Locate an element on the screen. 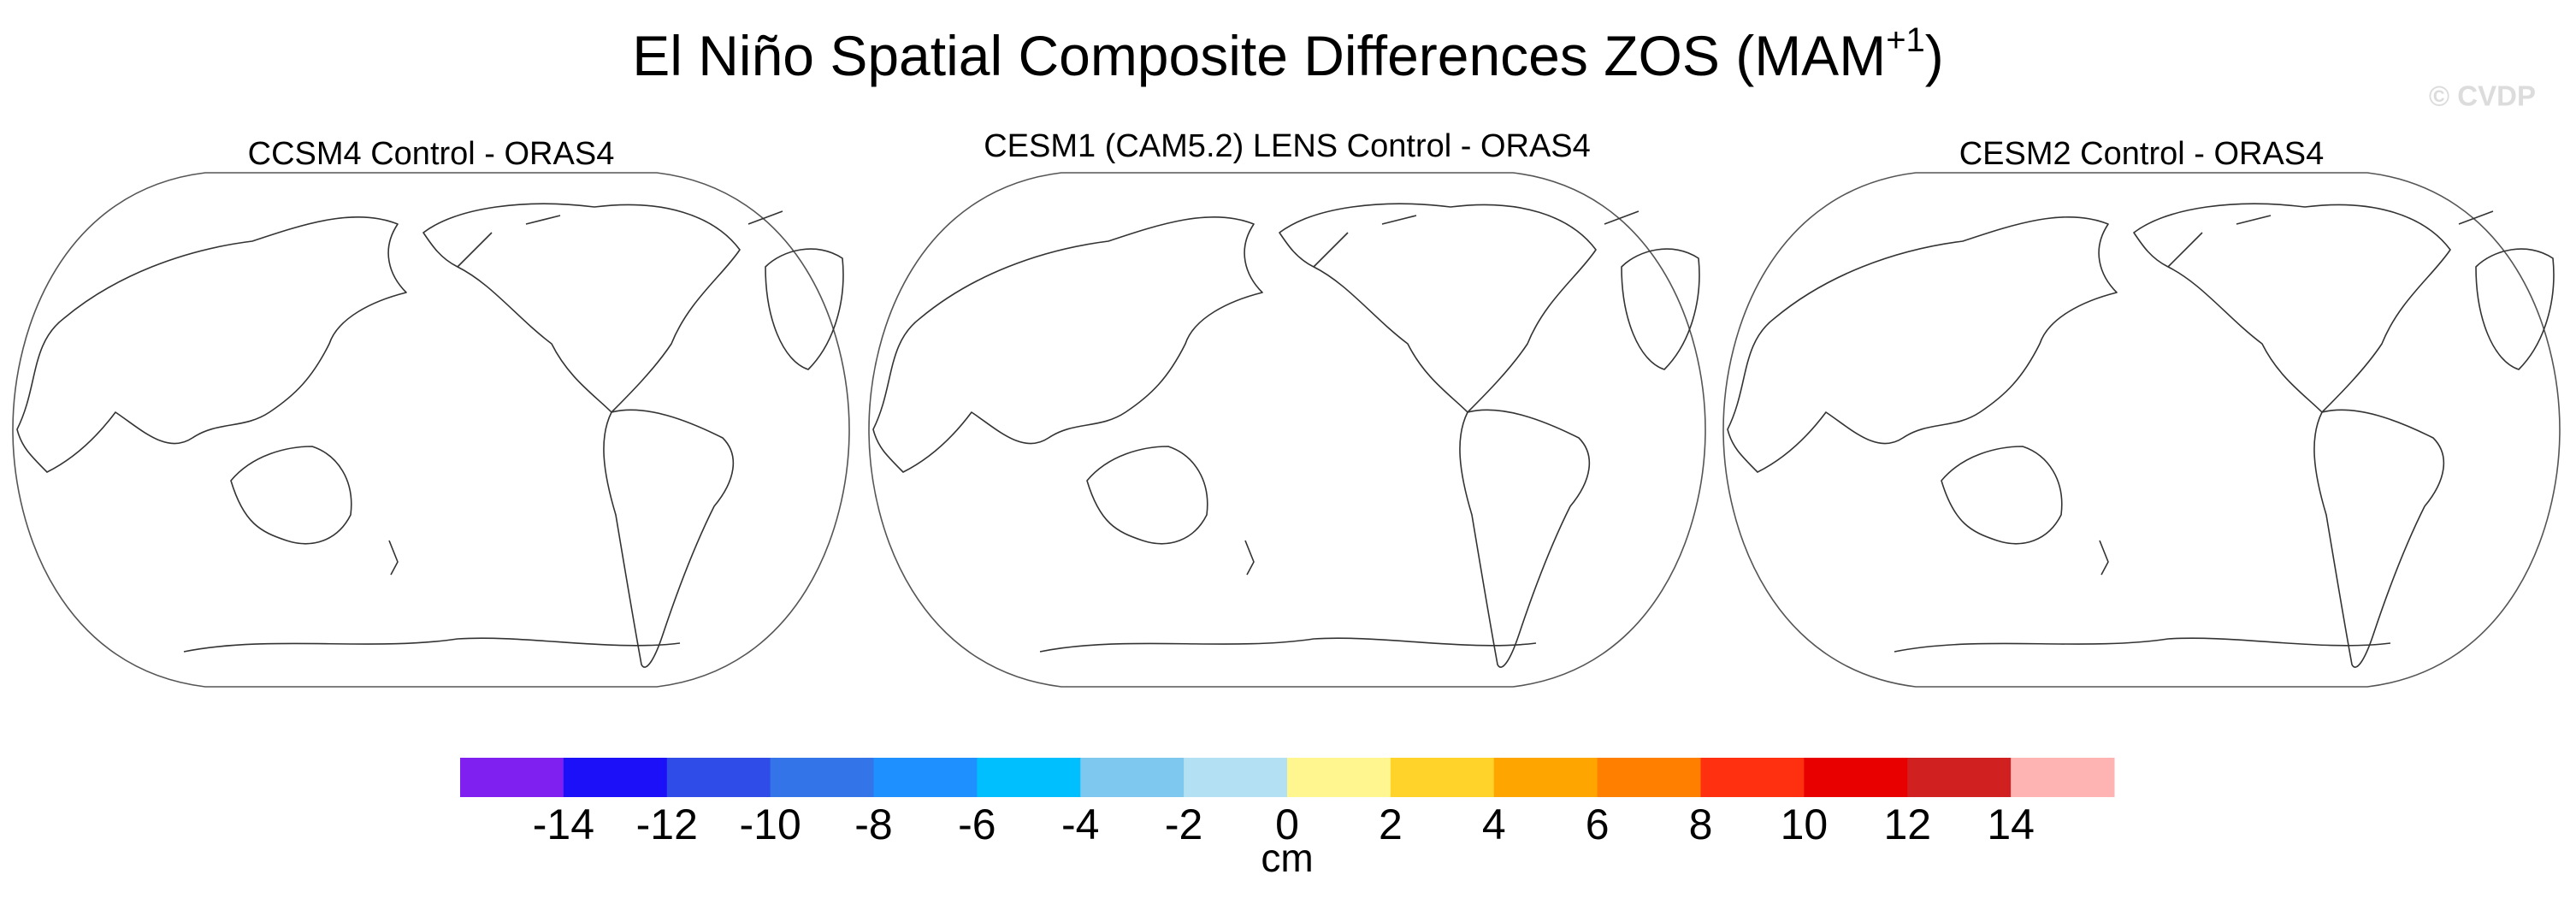 The image size is (2576, 904). panel-title: CESM2 Control - ORAS4 is located at coordinates (2142, 154).